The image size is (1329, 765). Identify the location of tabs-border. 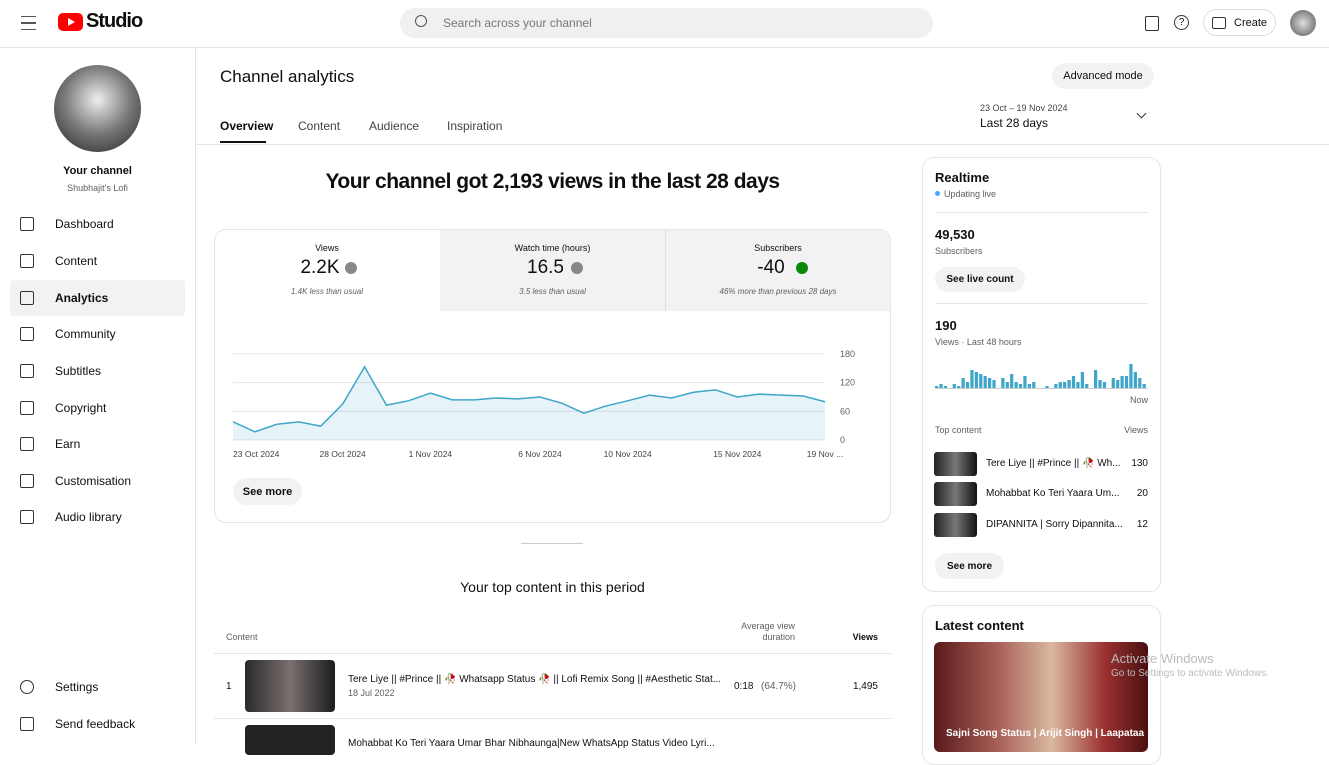
(762, 144).